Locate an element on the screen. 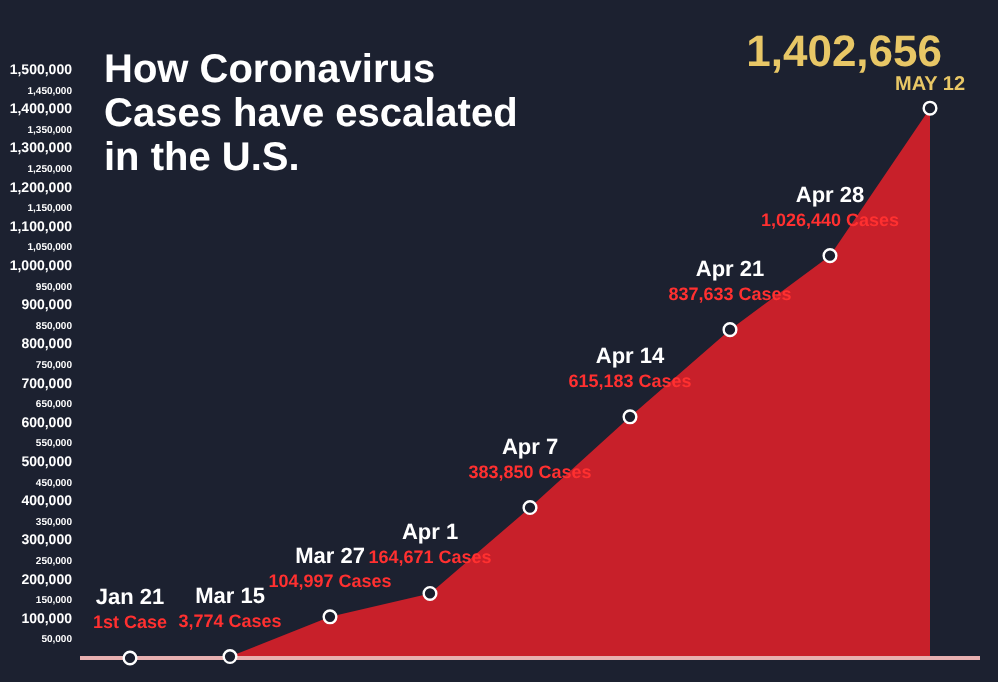  text: 3,774 Cases is located at coordinates (230, 620).